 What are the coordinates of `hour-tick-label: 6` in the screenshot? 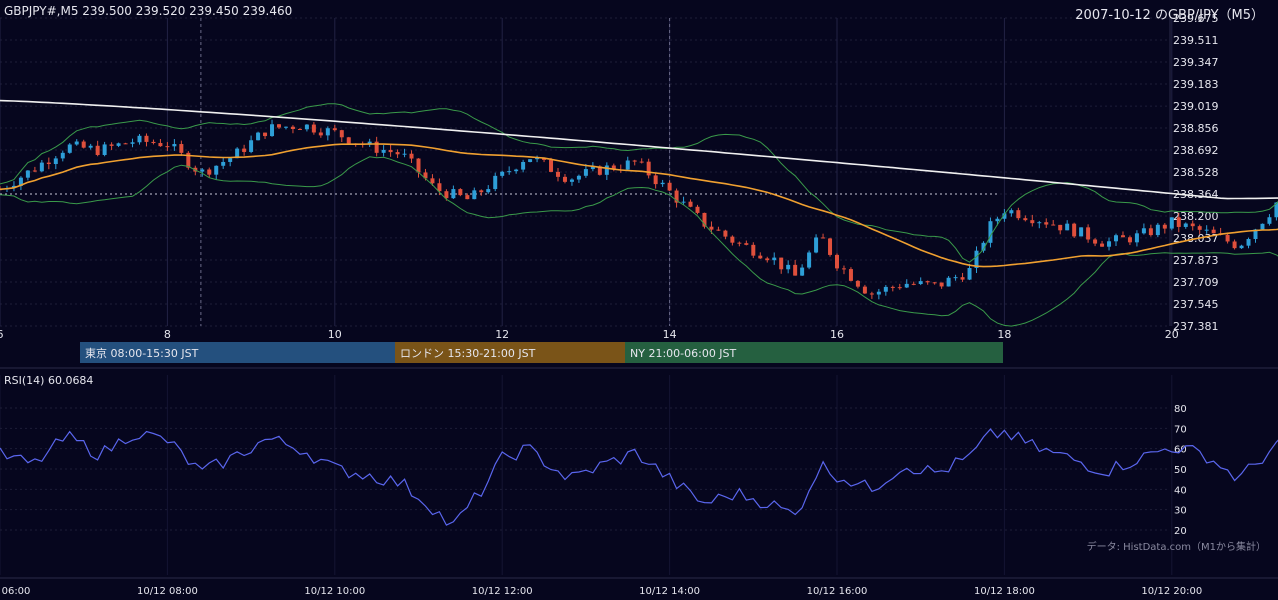 It's located at (2, 334).